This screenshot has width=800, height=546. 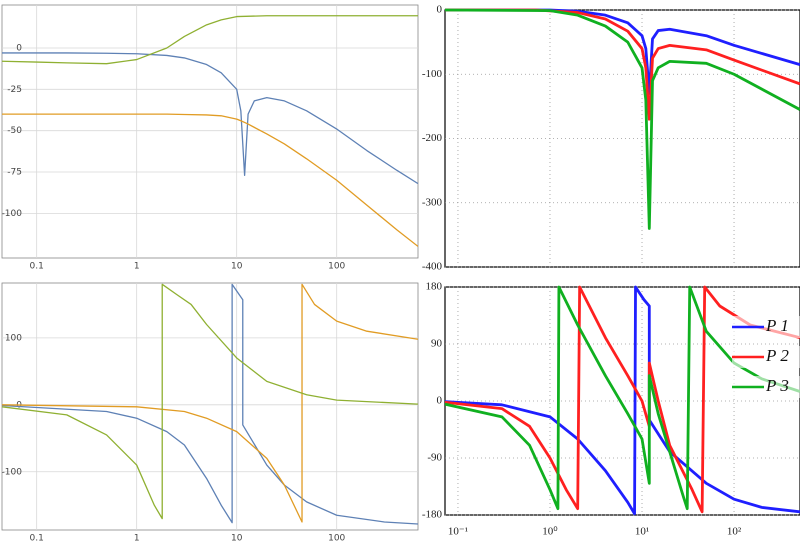 What do you see at coordinates (432, 267) in the screenshot?
I see `y-tick-label: -400` at bounding box center [432, 267].